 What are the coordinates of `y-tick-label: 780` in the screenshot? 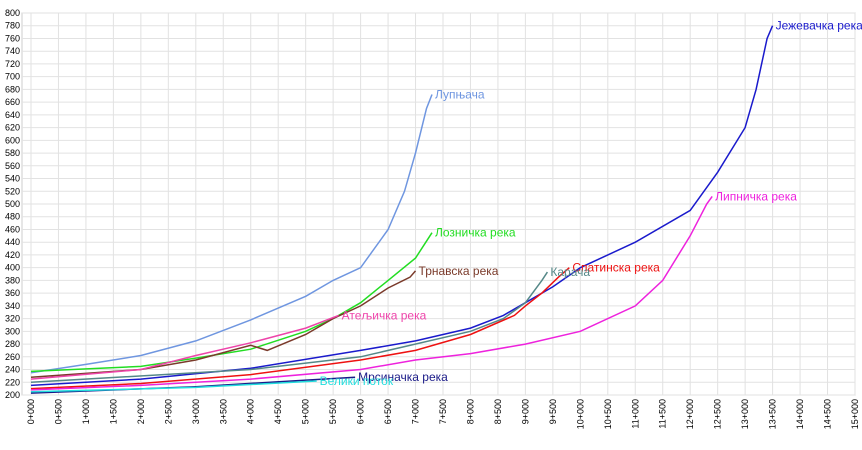 It's located at (12, 26).